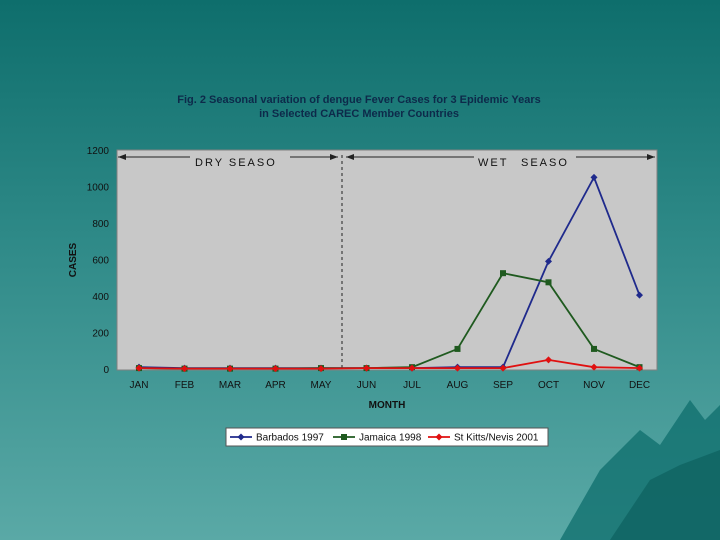 The image size is (720, 540). I want to click on legend-label: Barbados 1997, so click(290, 438).